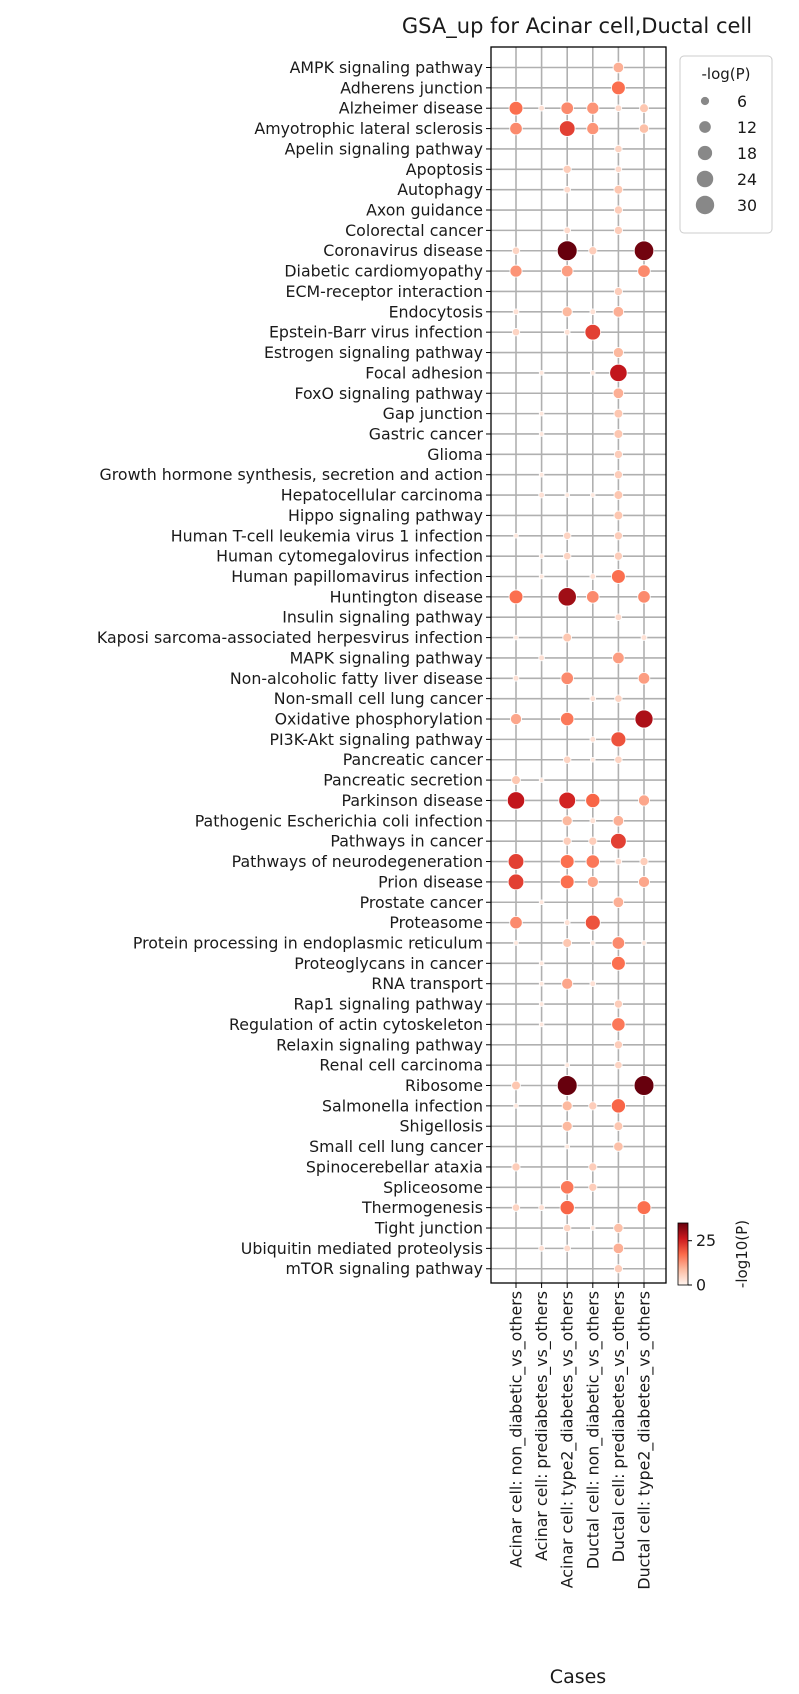 The height and width of the screenshot is (1694, 799). Describe the element at coordinates (436, 922) in the screenshot. I see `y-tick-label: Proteasome` at that location.